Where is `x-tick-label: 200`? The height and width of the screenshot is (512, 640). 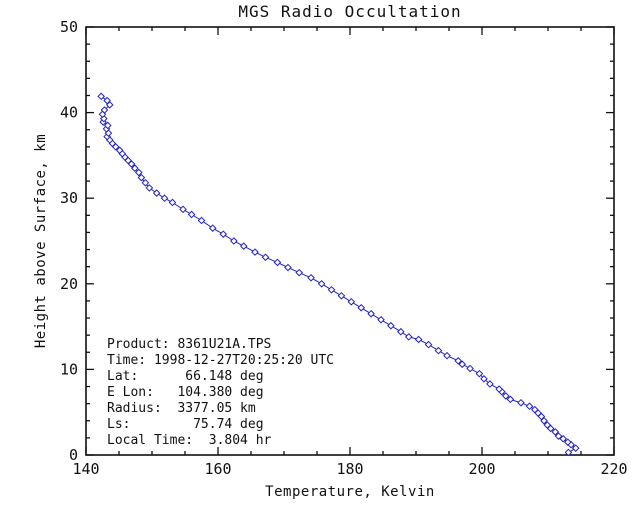
x-tick-label: 200 is located at coordinates (481, 469).